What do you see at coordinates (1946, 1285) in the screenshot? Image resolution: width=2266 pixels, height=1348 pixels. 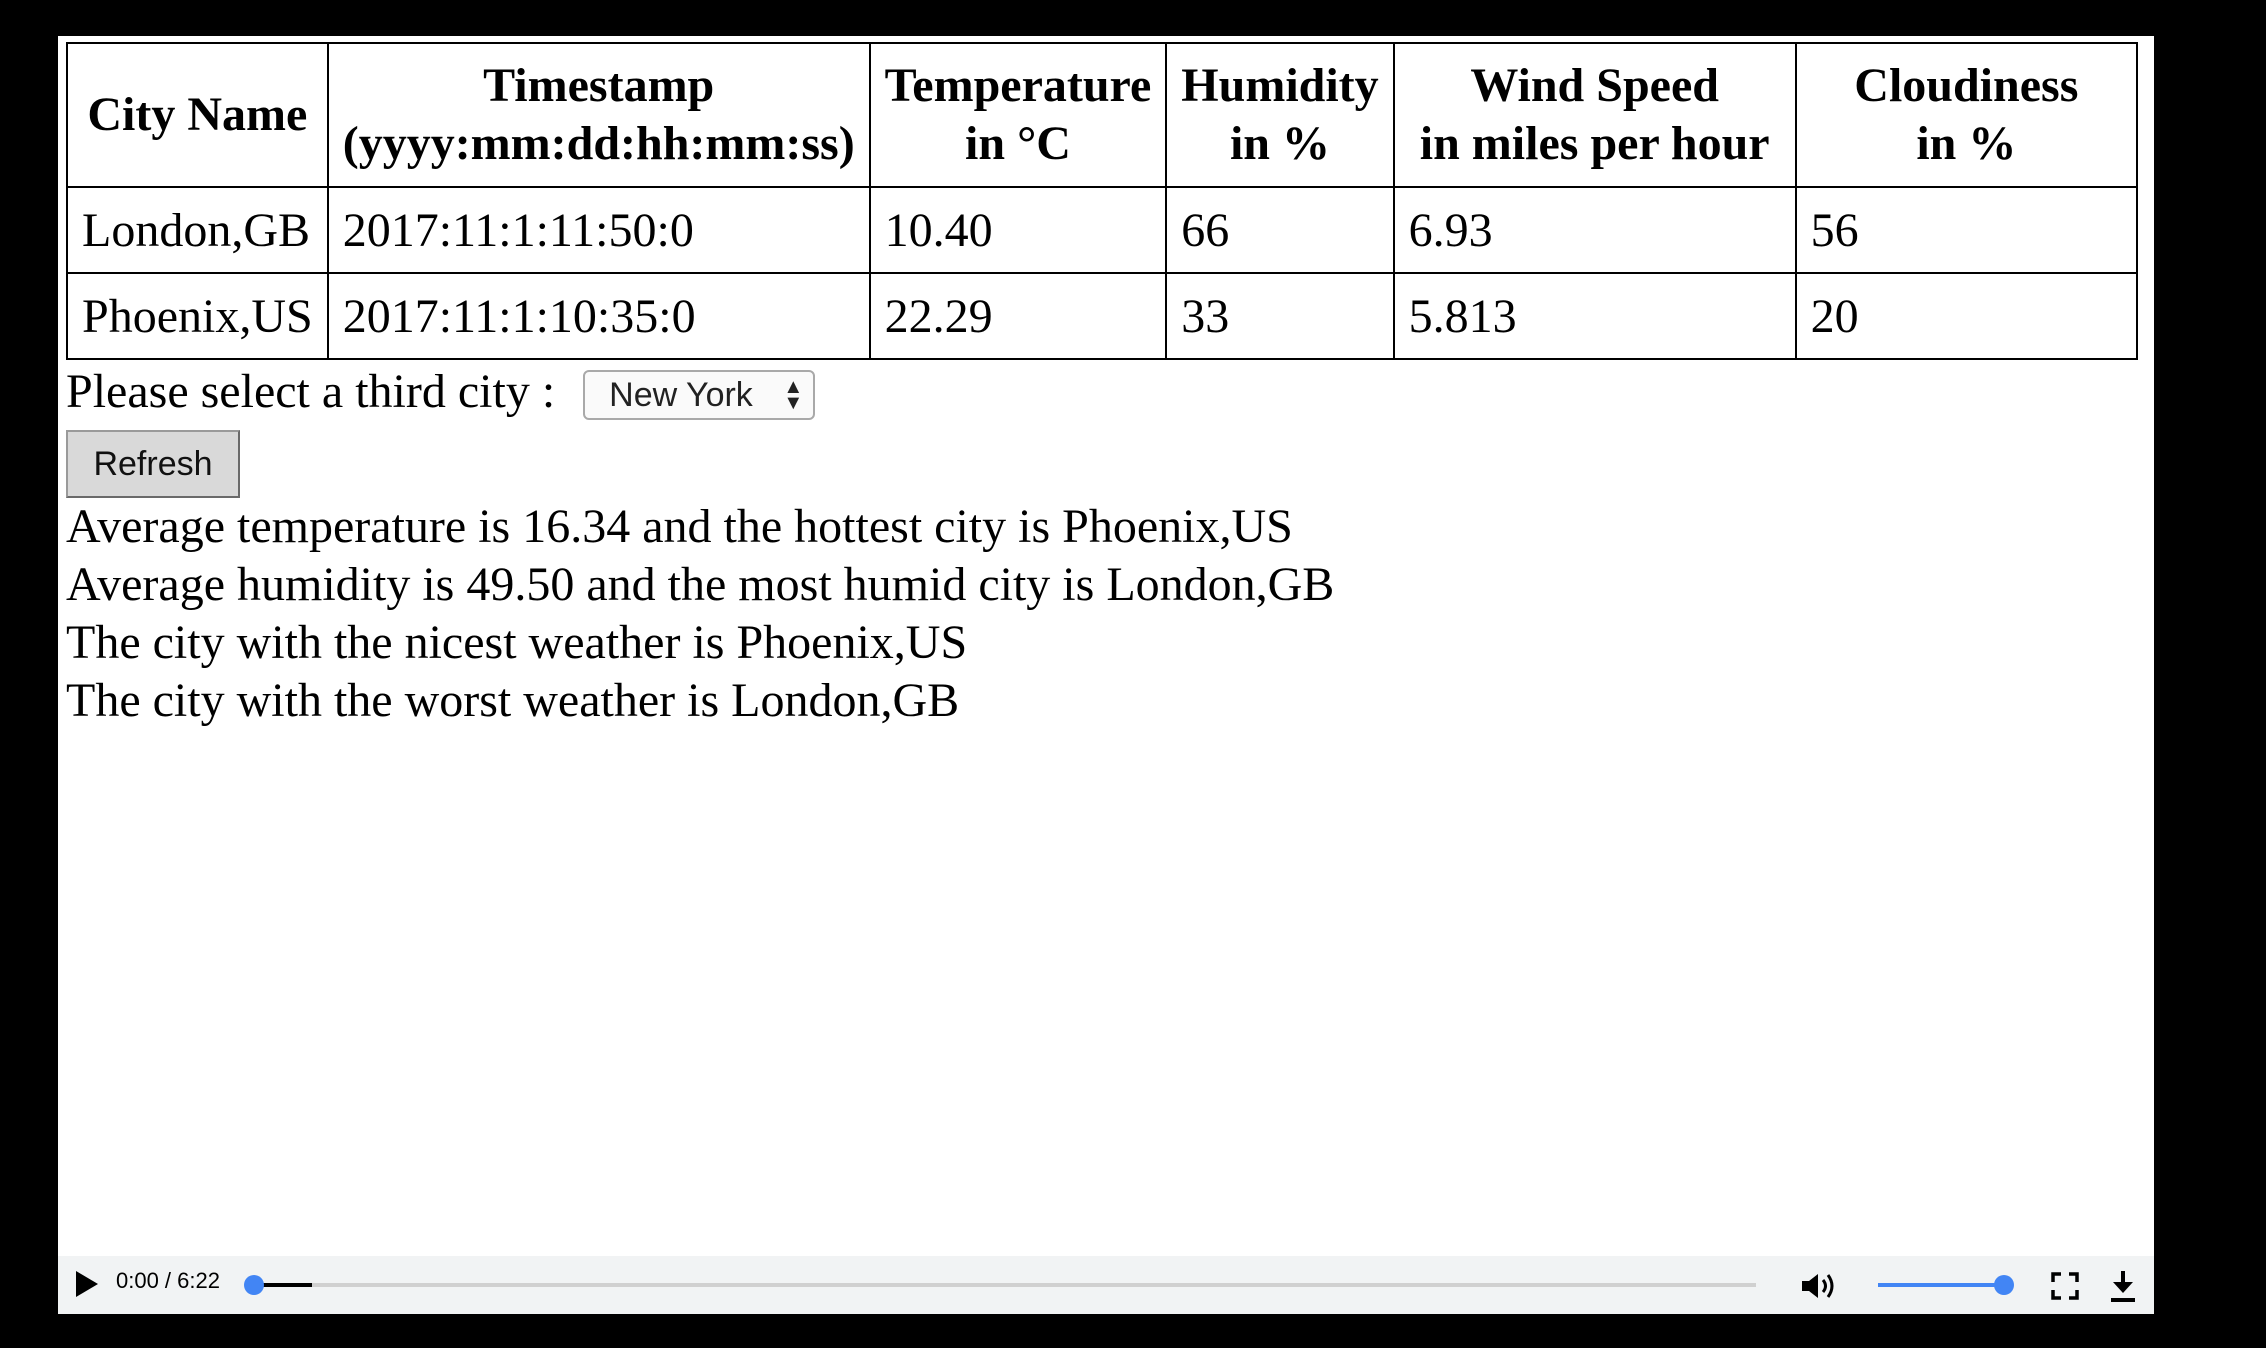 I see `volume-slider` at bounding box center [1946, 1285].